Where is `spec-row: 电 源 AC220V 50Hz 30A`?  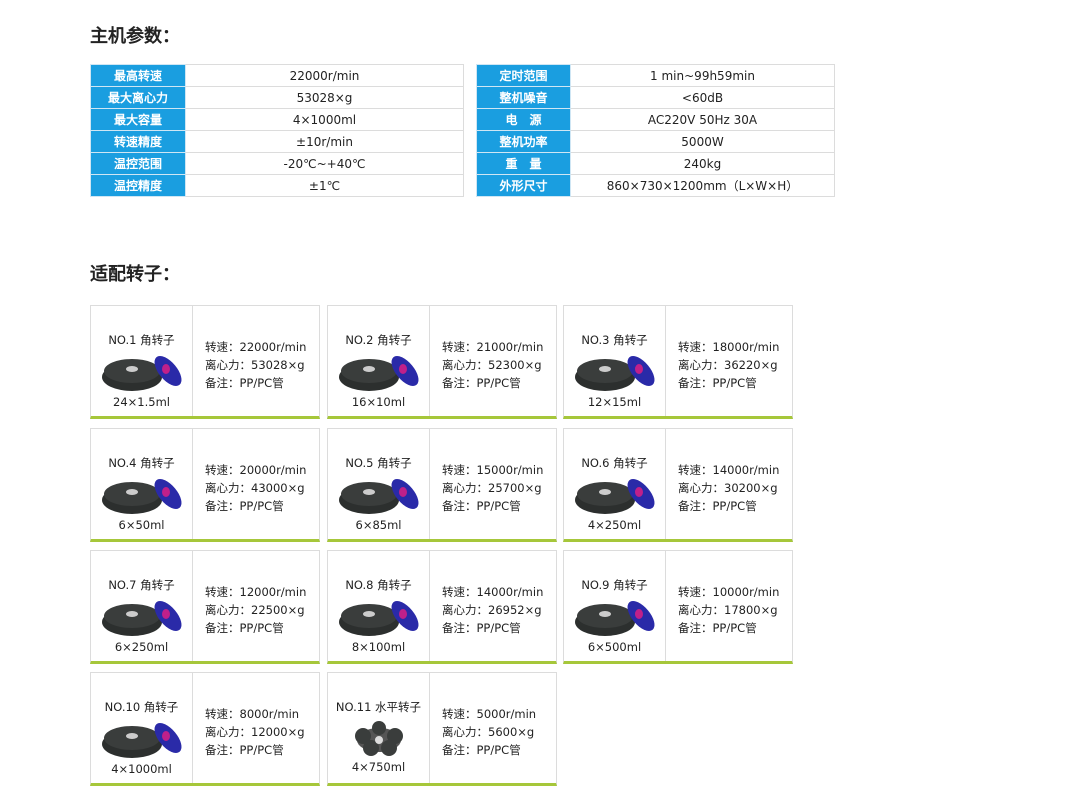
spec-row: 电 源 AC220V 50Hz 30A is located at coordinates (655, 119).